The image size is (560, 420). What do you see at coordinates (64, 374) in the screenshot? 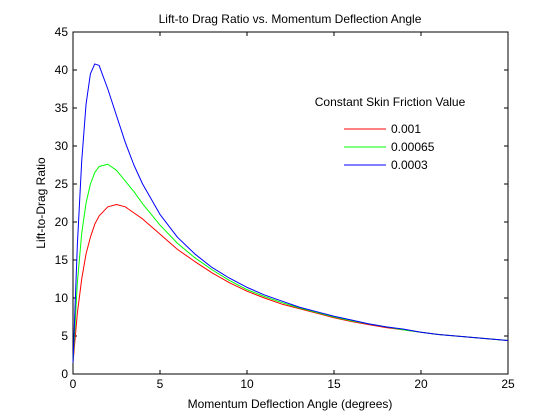
I see `y-tick-label: 0` at bounding box center [64, 374].